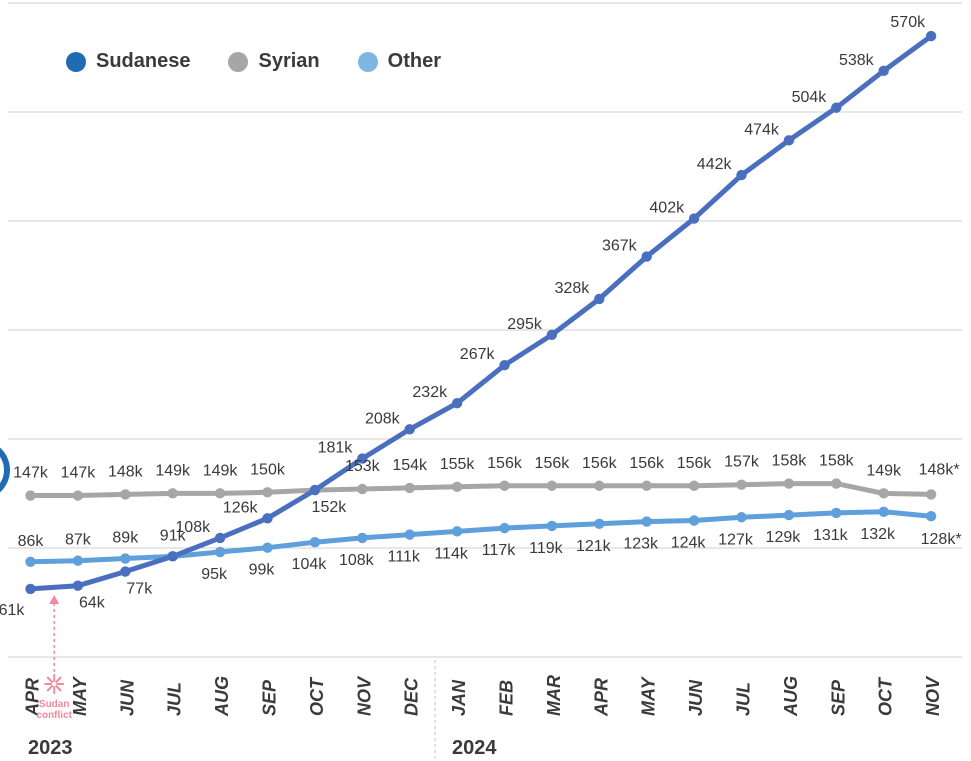 This screenshot has height=761, width=971. Describe the element at coordinates (451, 553) in the screenshot. I see `data-label-other: 114k` at that location.